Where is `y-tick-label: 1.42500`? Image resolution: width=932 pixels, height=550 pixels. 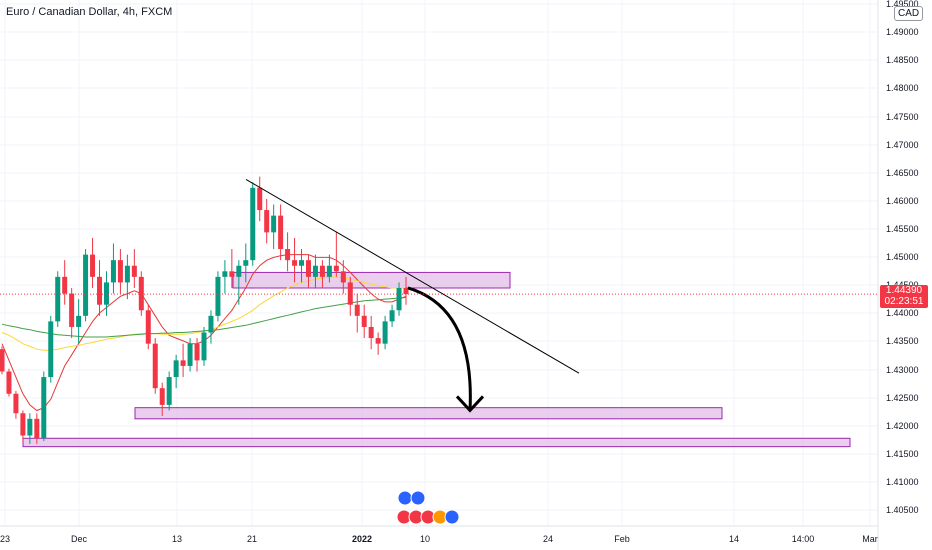
y-tick-label: 1.42500 is located at coordinates (902, 398).